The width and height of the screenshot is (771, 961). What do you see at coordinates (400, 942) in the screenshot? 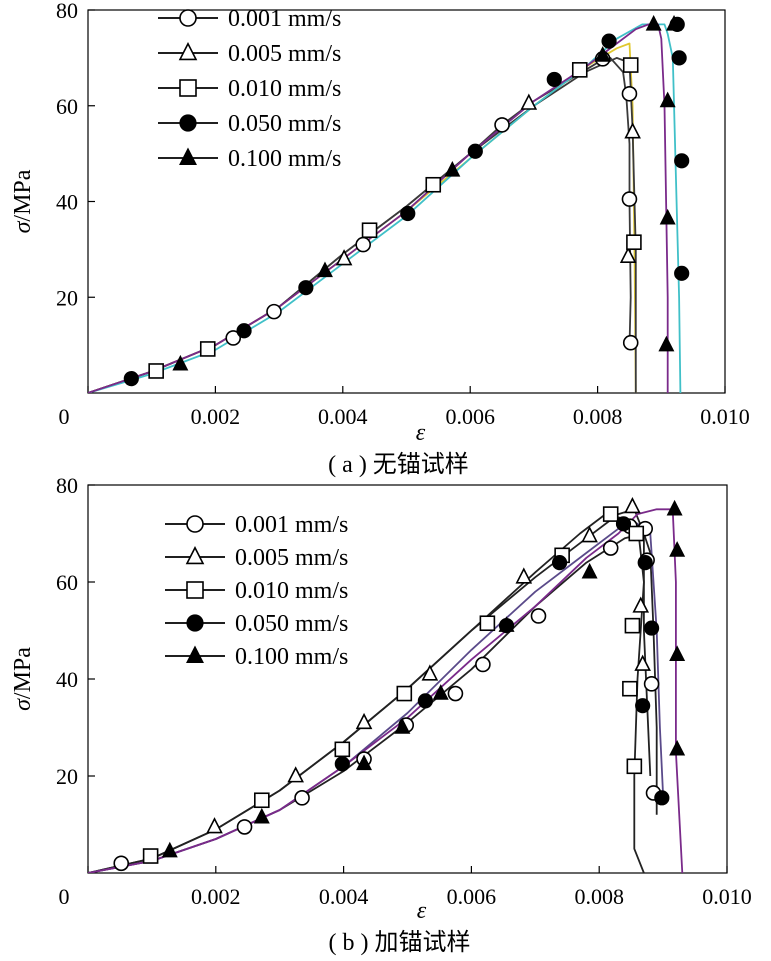
I see `panel-caption: ( b ) 加锚试样` at bounding box center [400, 942].